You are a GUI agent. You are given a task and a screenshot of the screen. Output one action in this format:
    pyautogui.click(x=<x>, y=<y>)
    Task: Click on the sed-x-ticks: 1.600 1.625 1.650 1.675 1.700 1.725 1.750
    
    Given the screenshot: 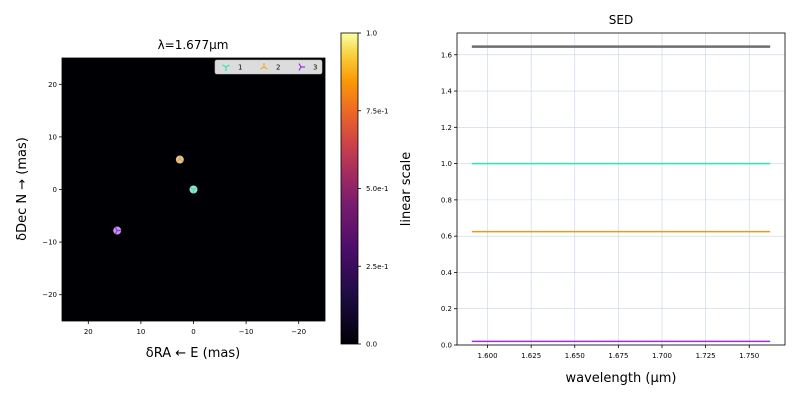 What is the action you would take?
    pyautogui.click(x=618, y=352)
    